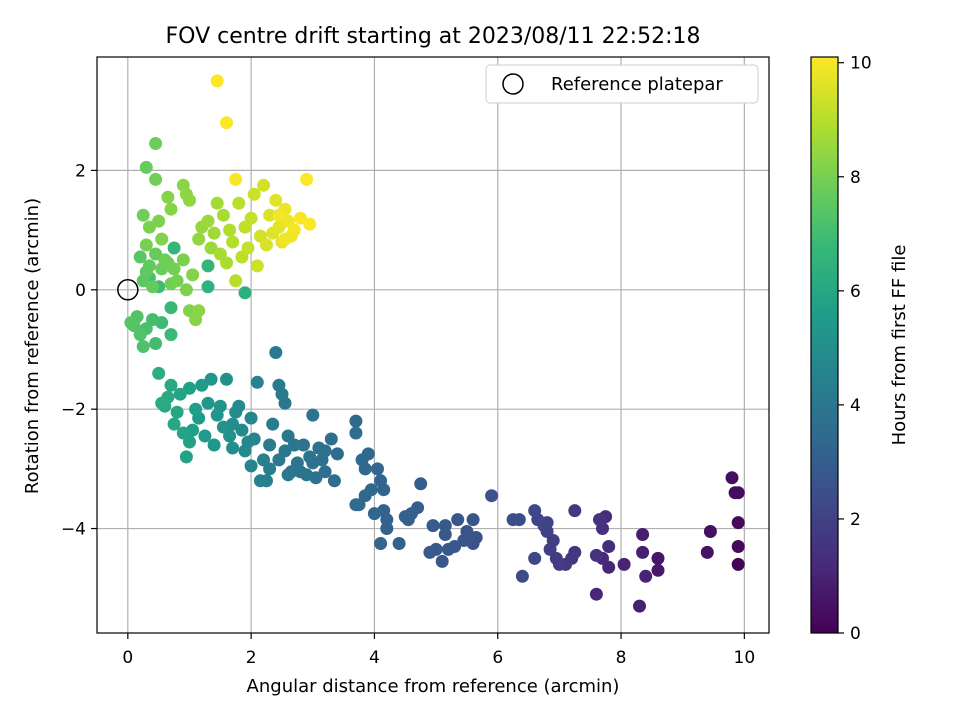  I want to click on colorbar-ticks: 0 2 4 6 8 10, so click(855, 349).